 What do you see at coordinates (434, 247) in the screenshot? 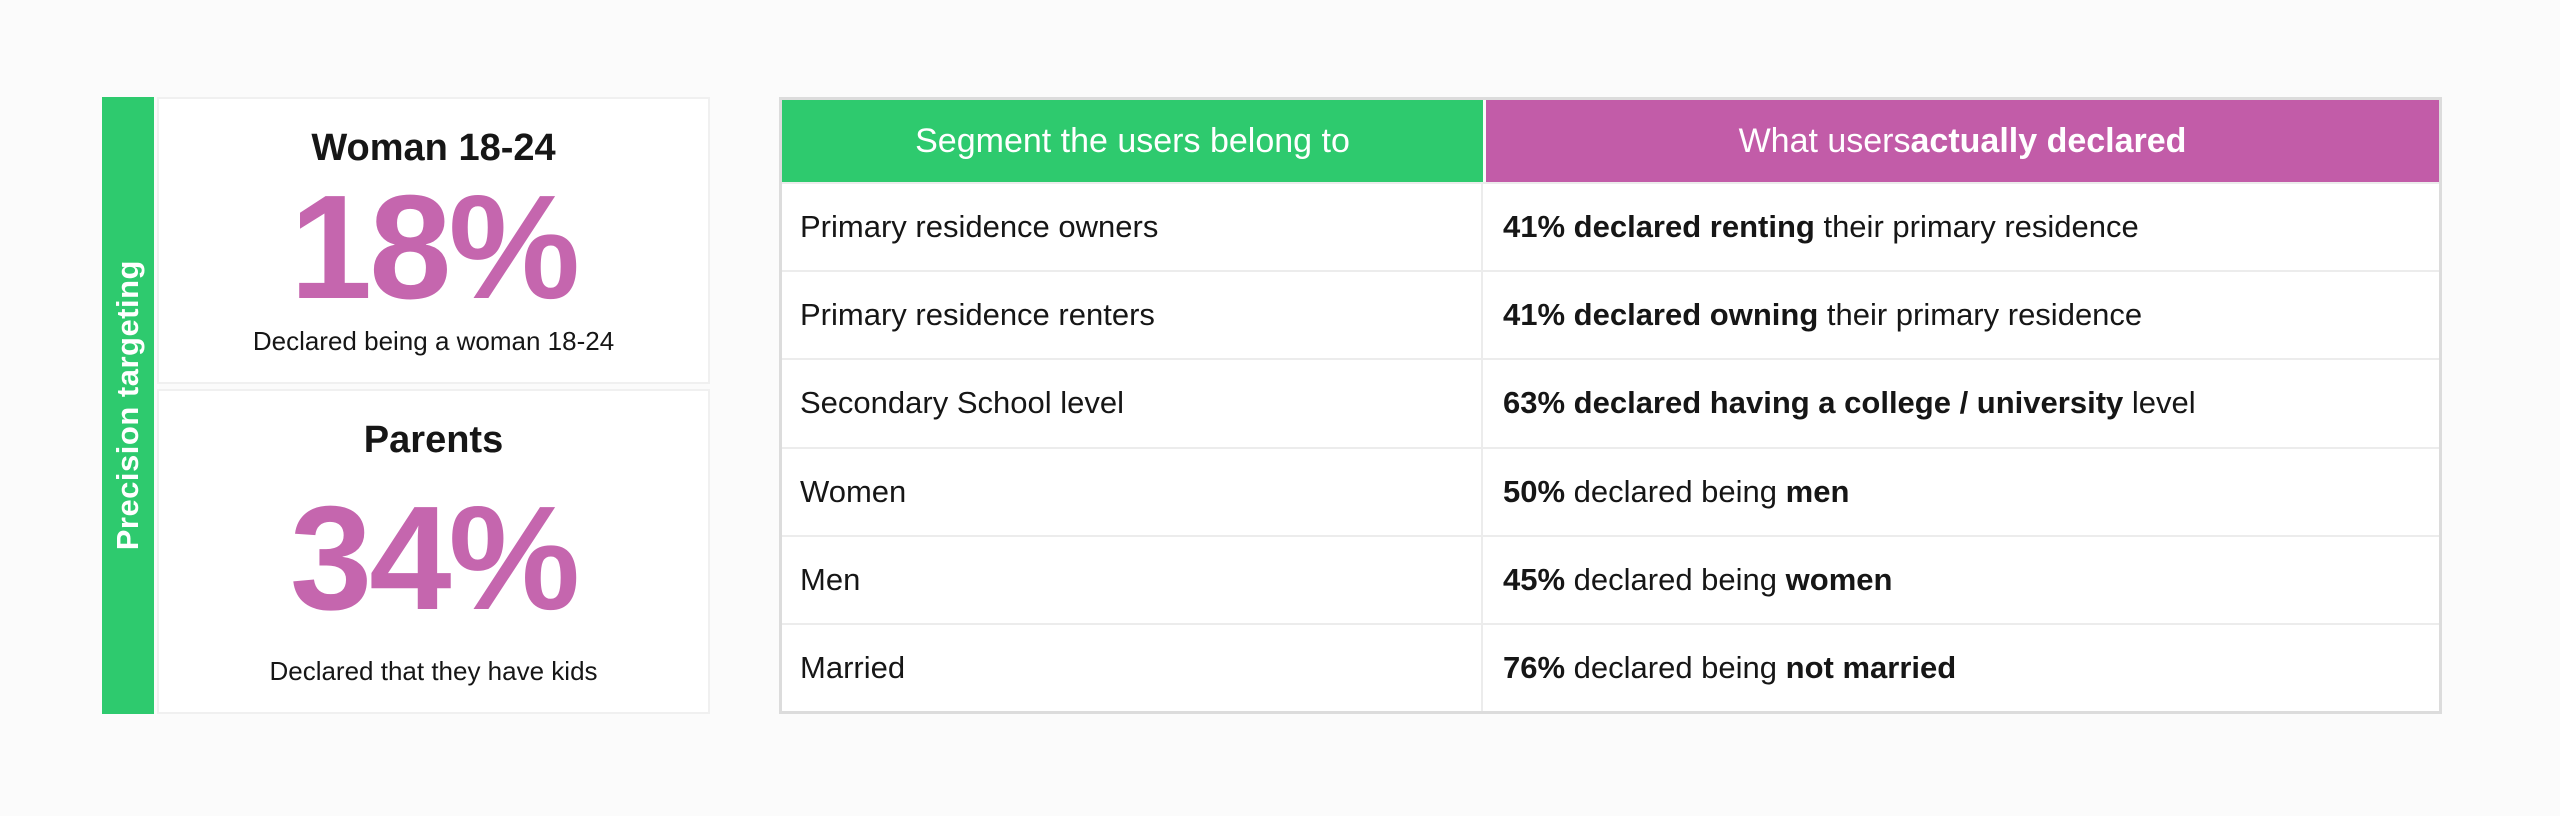
I see `stat-value: 18%` at bounding box center [434, 247].